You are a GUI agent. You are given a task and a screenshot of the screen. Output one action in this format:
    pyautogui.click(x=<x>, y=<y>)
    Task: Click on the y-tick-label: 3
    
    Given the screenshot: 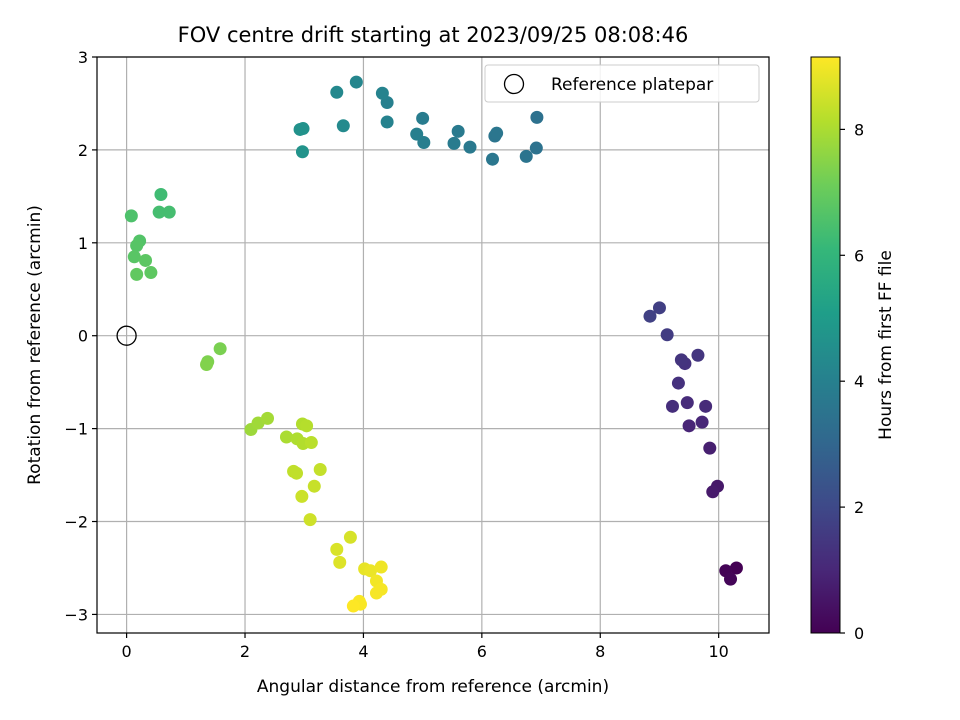 What is the action you would take?
    pyautogui.click(x=83, y=57)
    